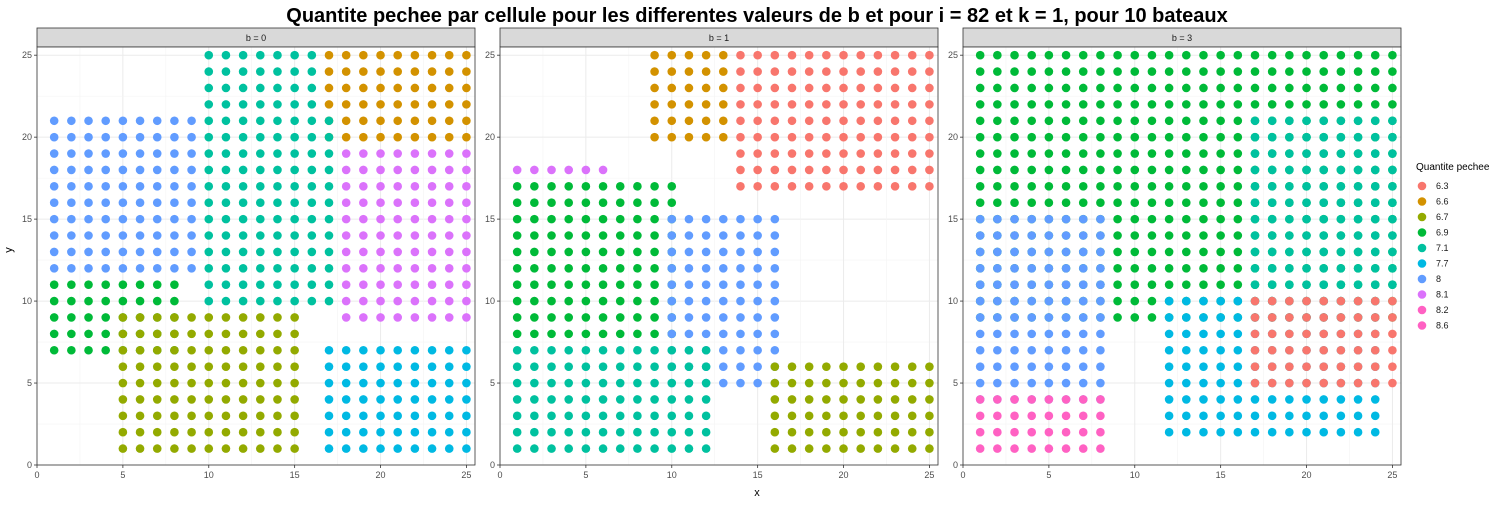 Image resolution: width=1500 pixels, height=505 pixels. Describe the element at coordinates (672, 475) in the screenshot. I see `x-tick-label: 10` at that location.